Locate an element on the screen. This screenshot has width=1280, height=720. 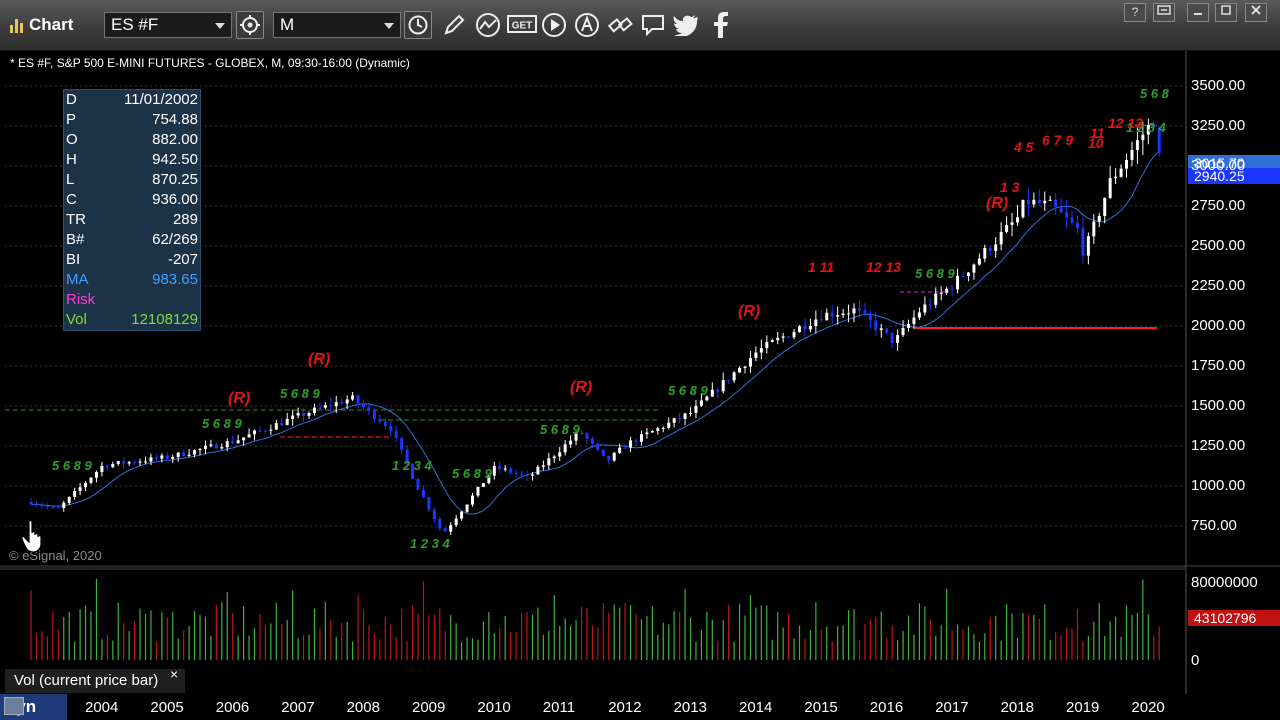
lock-icon is located at coordinates (14, 706).